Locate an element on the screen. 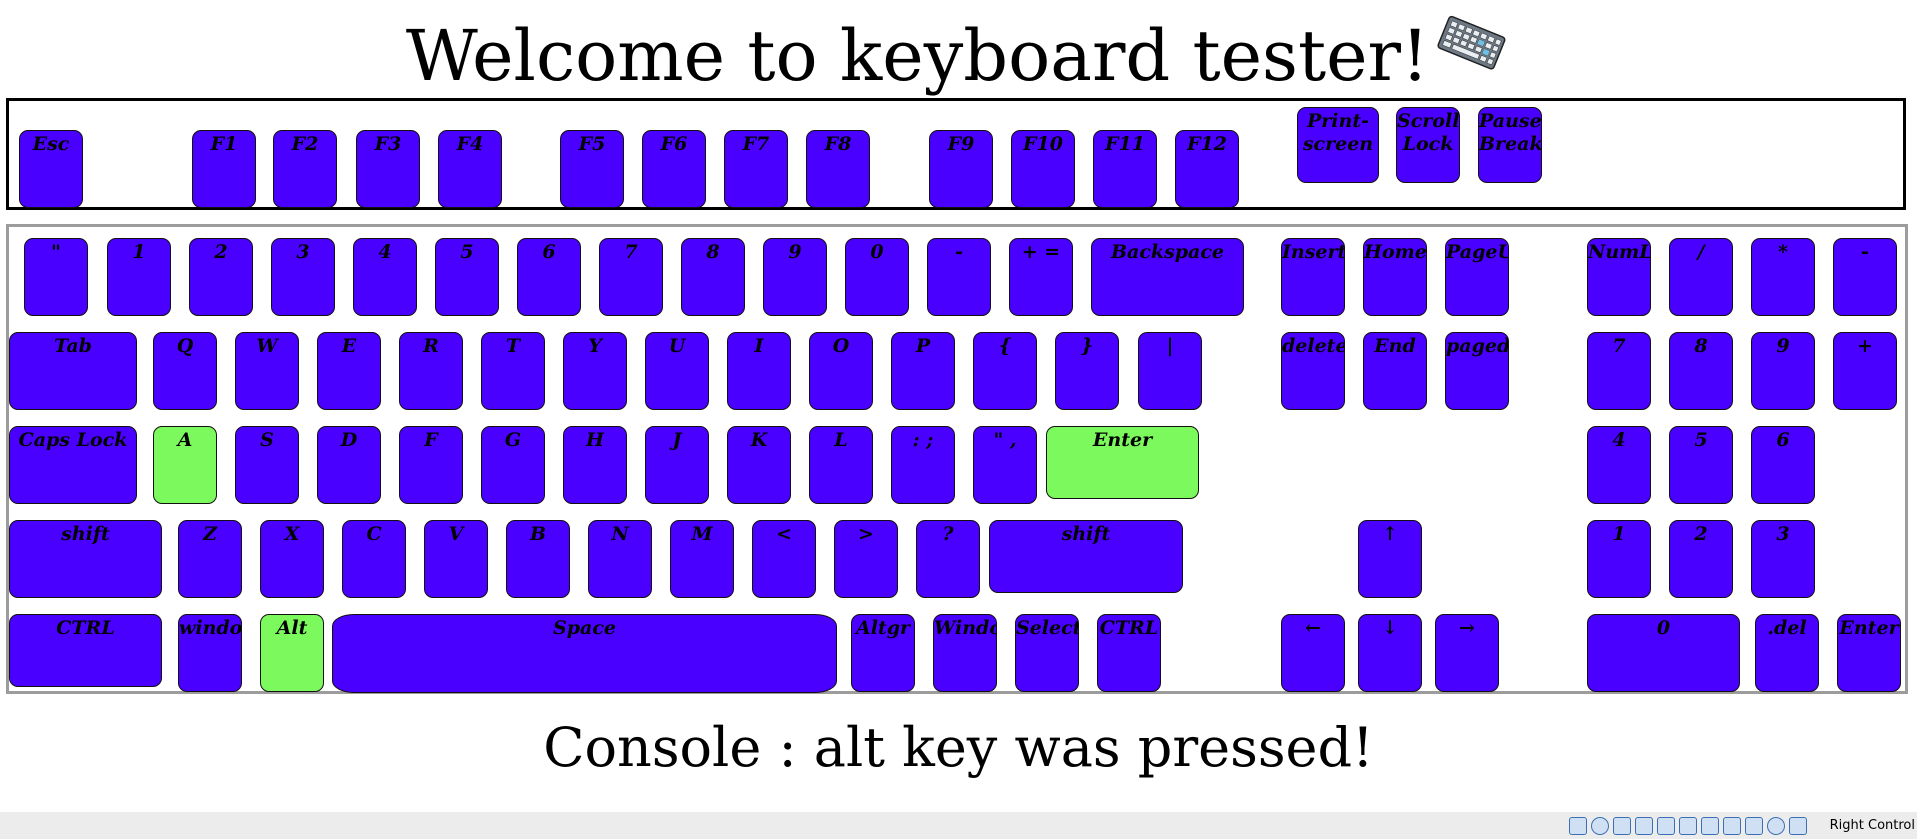 The image size is (1917, 839). key-f7: F7 is located at coordinates (756, 169).